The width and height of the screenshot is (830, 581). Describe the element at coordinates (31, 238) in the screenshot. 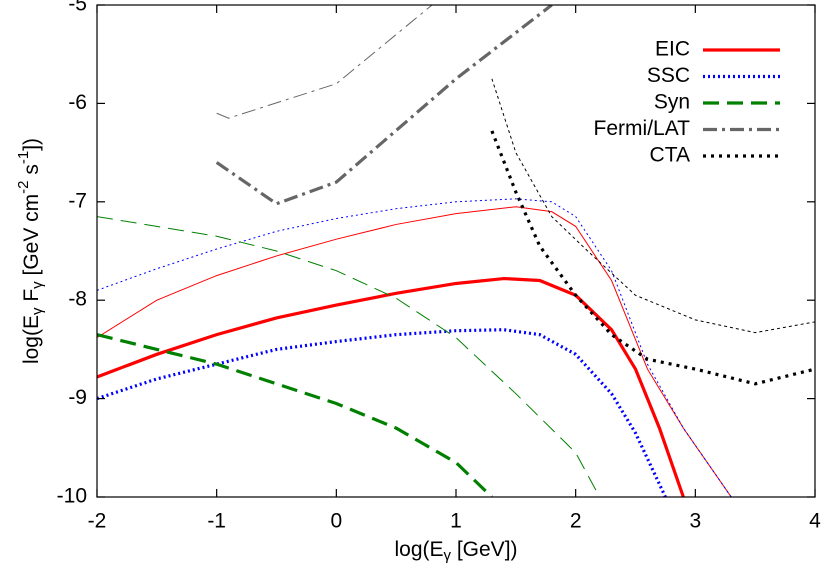

I see `y-axis-label-part: [GeV cm` at that location.